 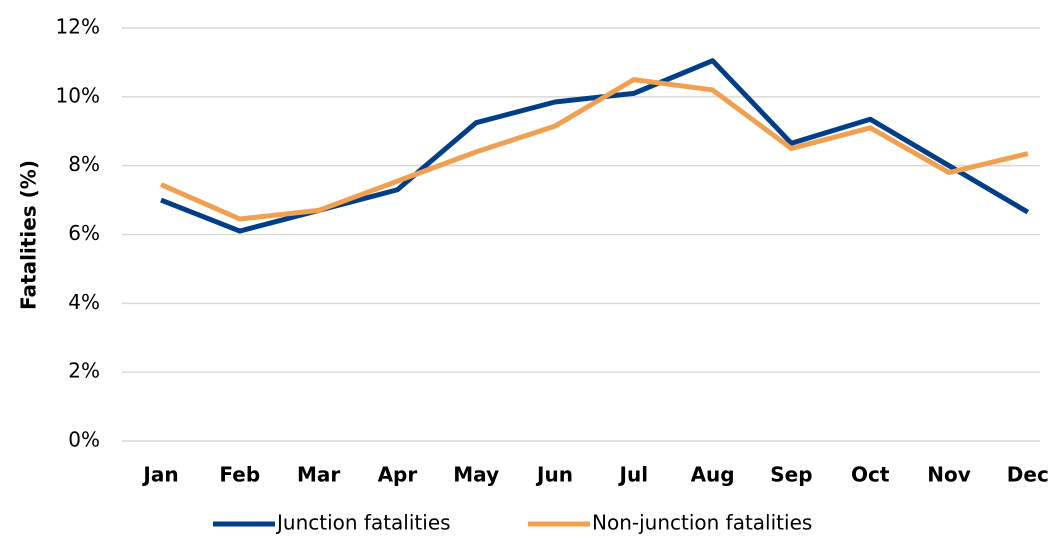 I want to click on legend-label: Junction fatalities, so click(x=363, y=523).